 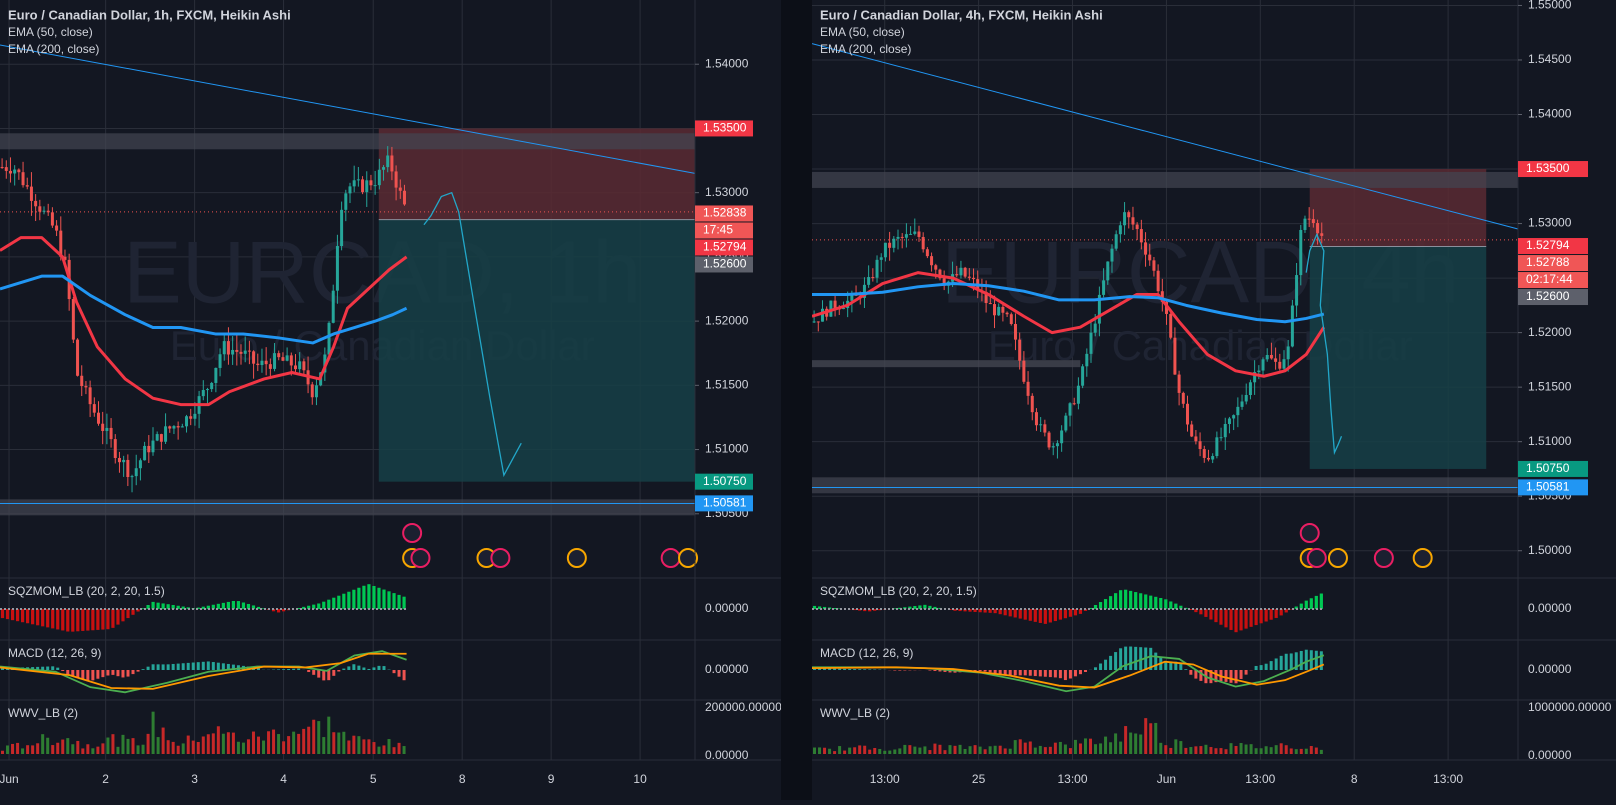 I want to click on price-tick-label: 1.54500, so click(x=1550, y=59).